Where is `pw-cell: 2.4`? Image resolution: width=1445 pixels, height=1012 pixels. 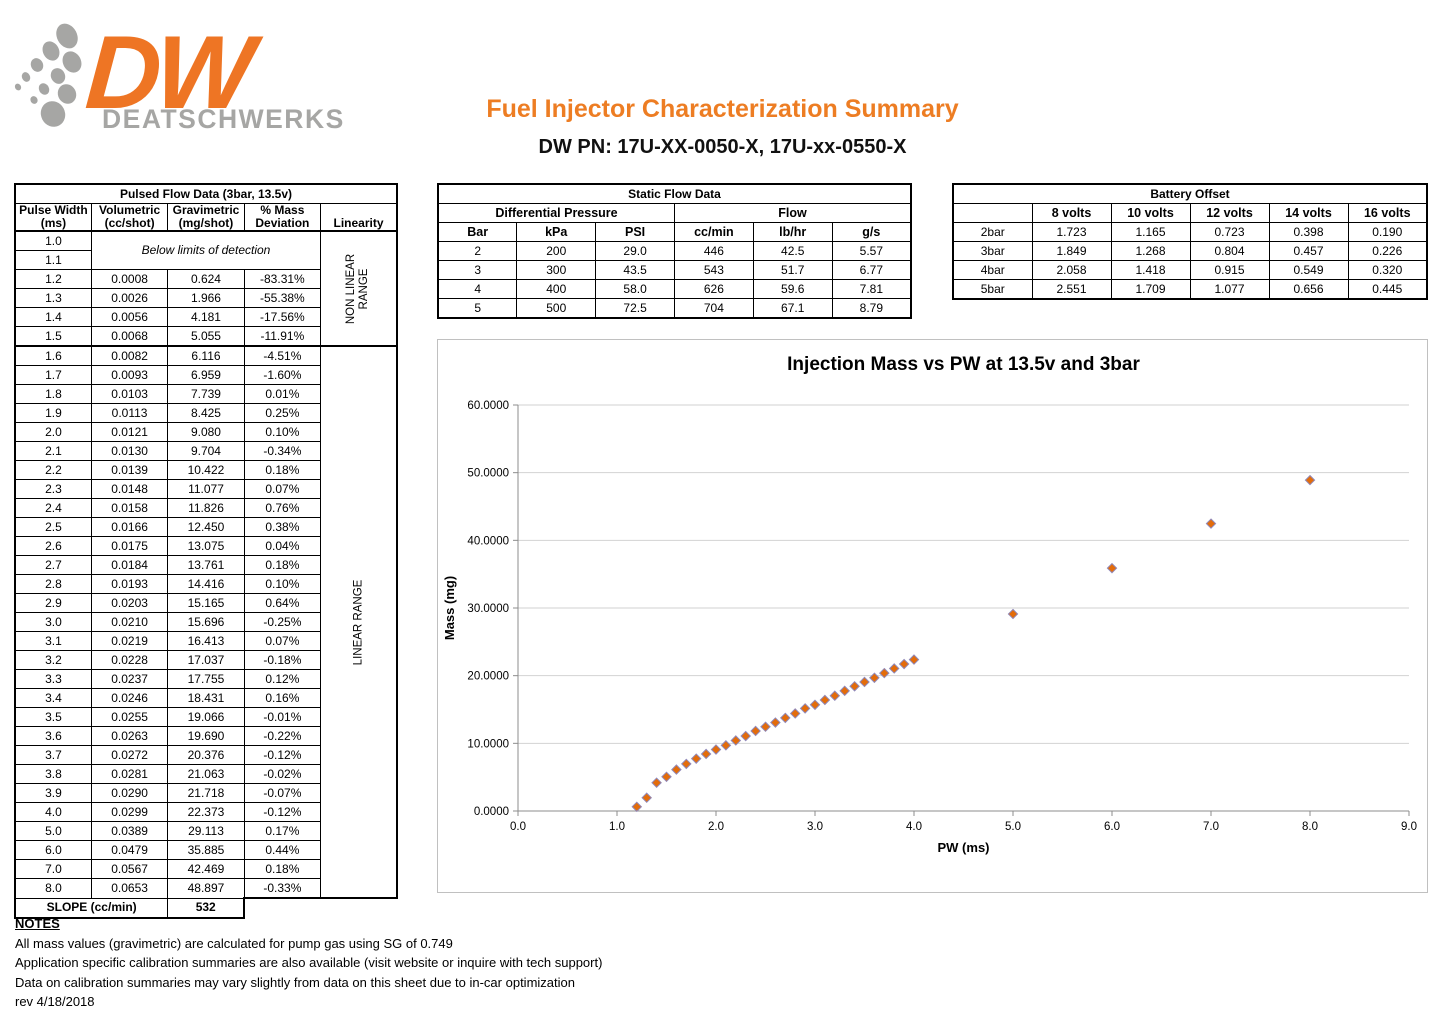
pw-cell: 2.4 is located at coordinates (52, 508).